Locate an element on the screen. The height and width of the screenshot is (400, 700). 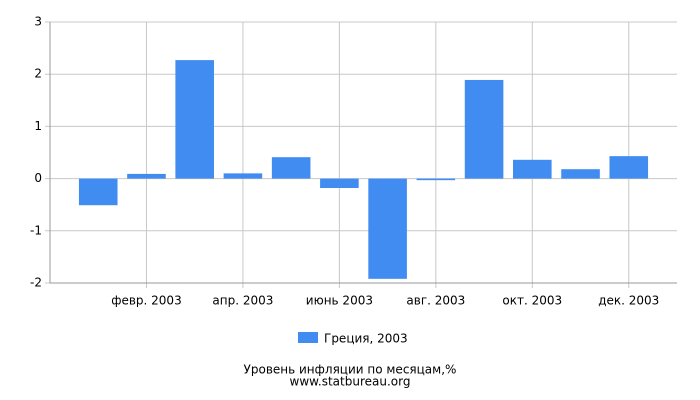
legend-label: Греция, 2003 is located at coordinates (366, 339).